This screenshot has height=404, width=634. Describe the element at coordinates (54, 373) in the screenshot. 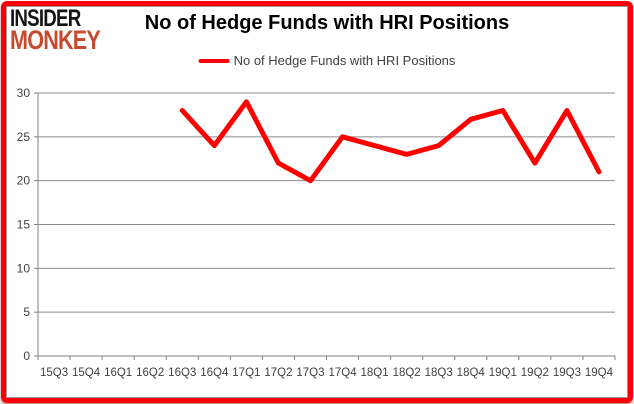

I see `svg-text: 15Q3` at that location.